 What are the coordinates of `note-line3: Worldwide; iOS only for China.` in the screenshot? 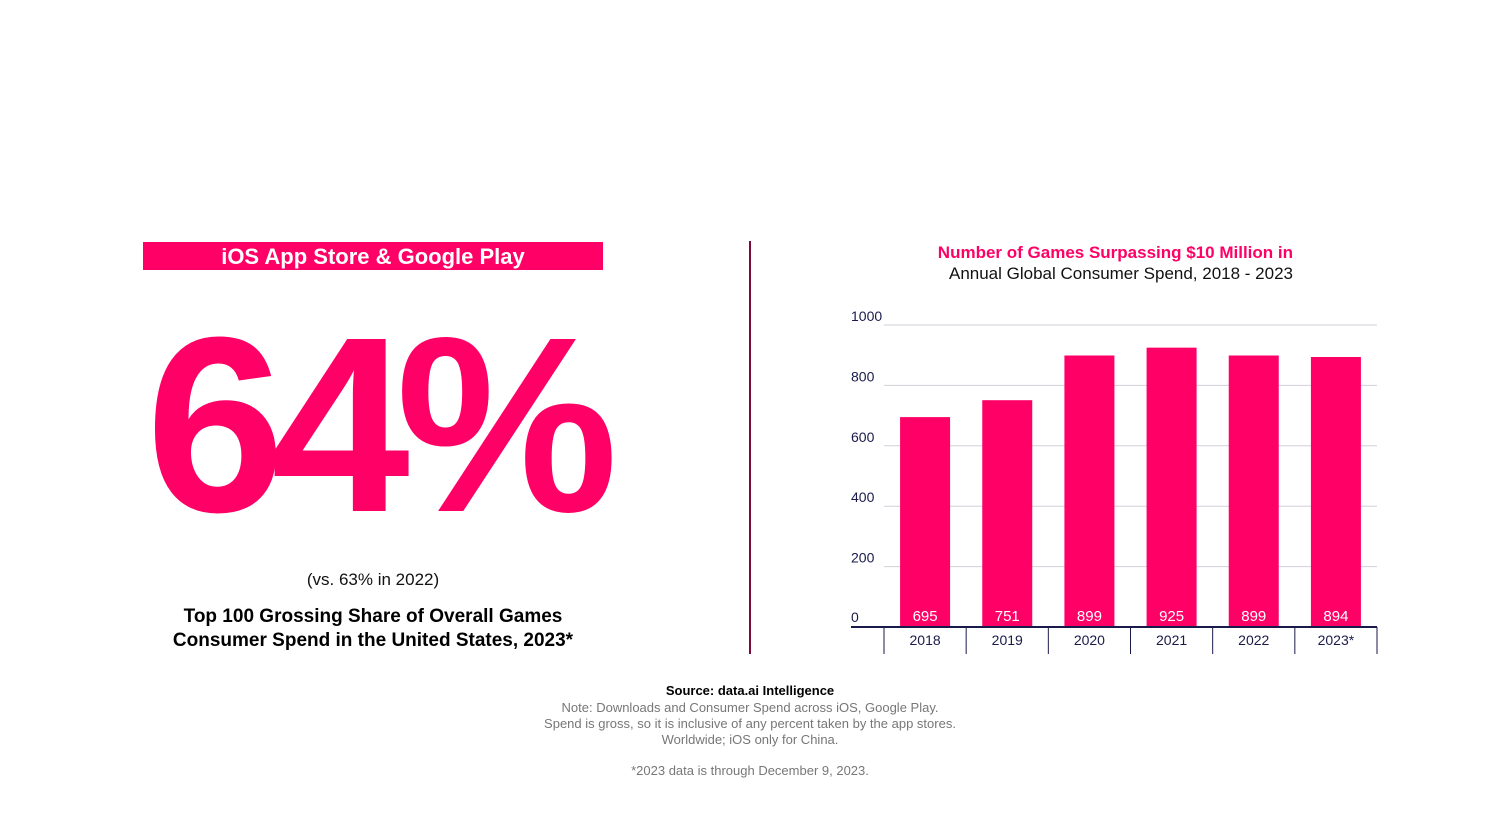 It's located at (750, 739).